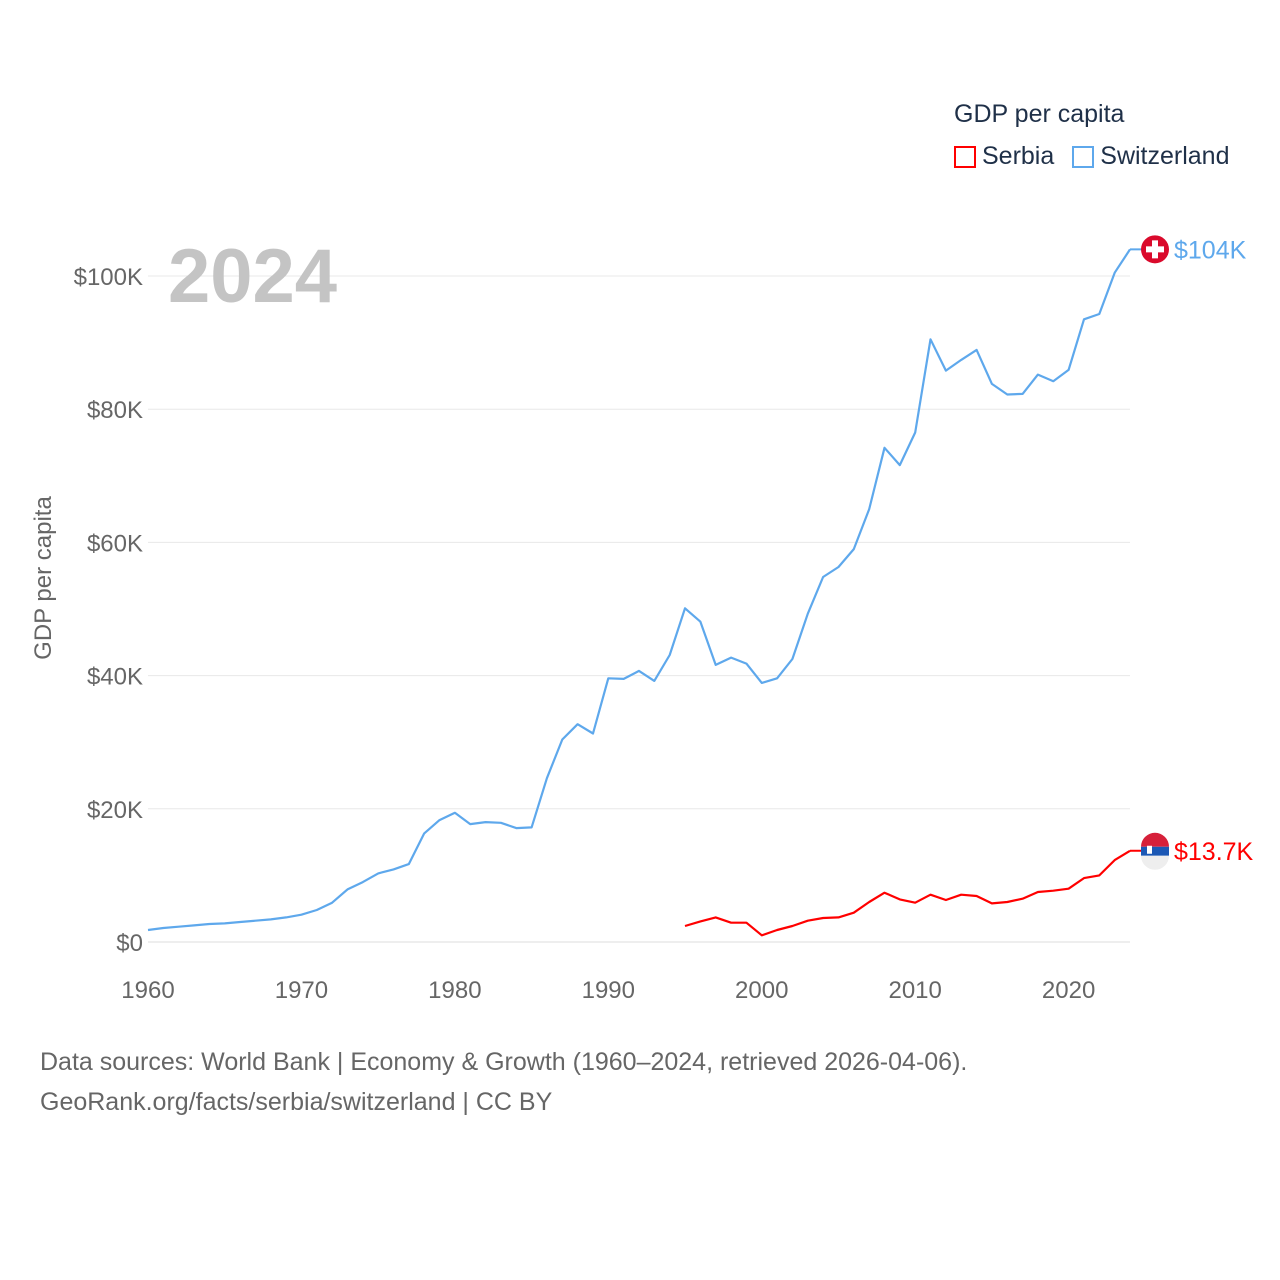  What do you see at coordinates (907, 893) in the screenshot?
I see `series-line-serbia` at bounding box center [907, 893].